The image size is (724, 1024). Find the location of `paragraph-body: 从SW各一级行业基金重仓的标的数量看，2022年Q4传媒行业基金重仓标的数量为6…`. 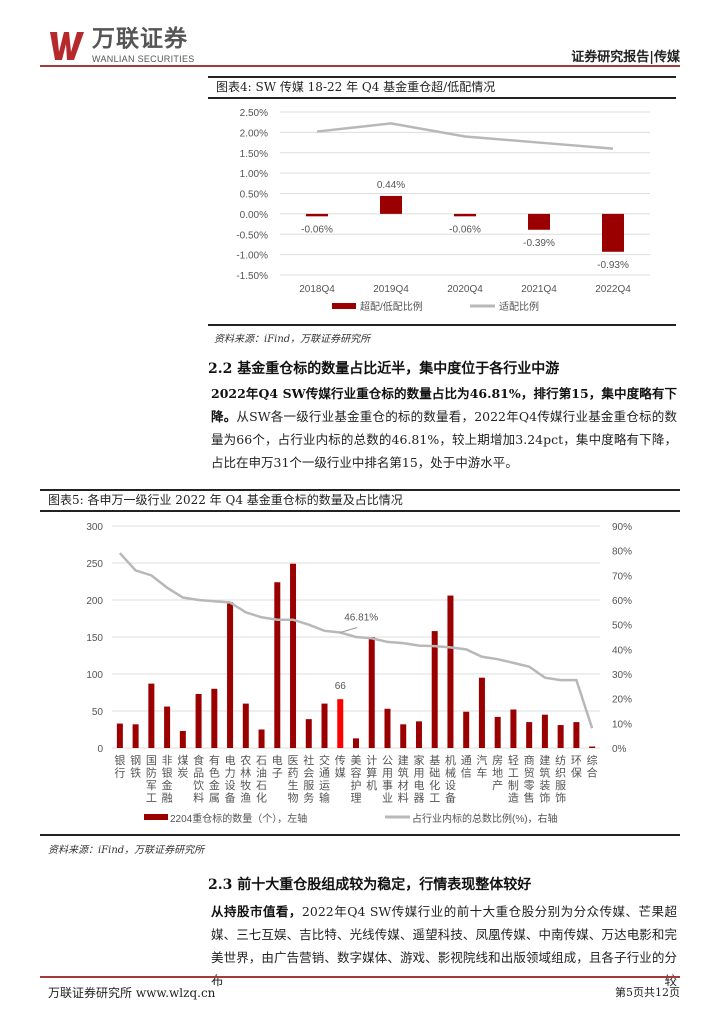

paragraph-body: 从SW各一级行业基金重仓的标的数量看，2022年Q4传媒行业基金重仓标的数量为6… is located at coordinates (444, 439).